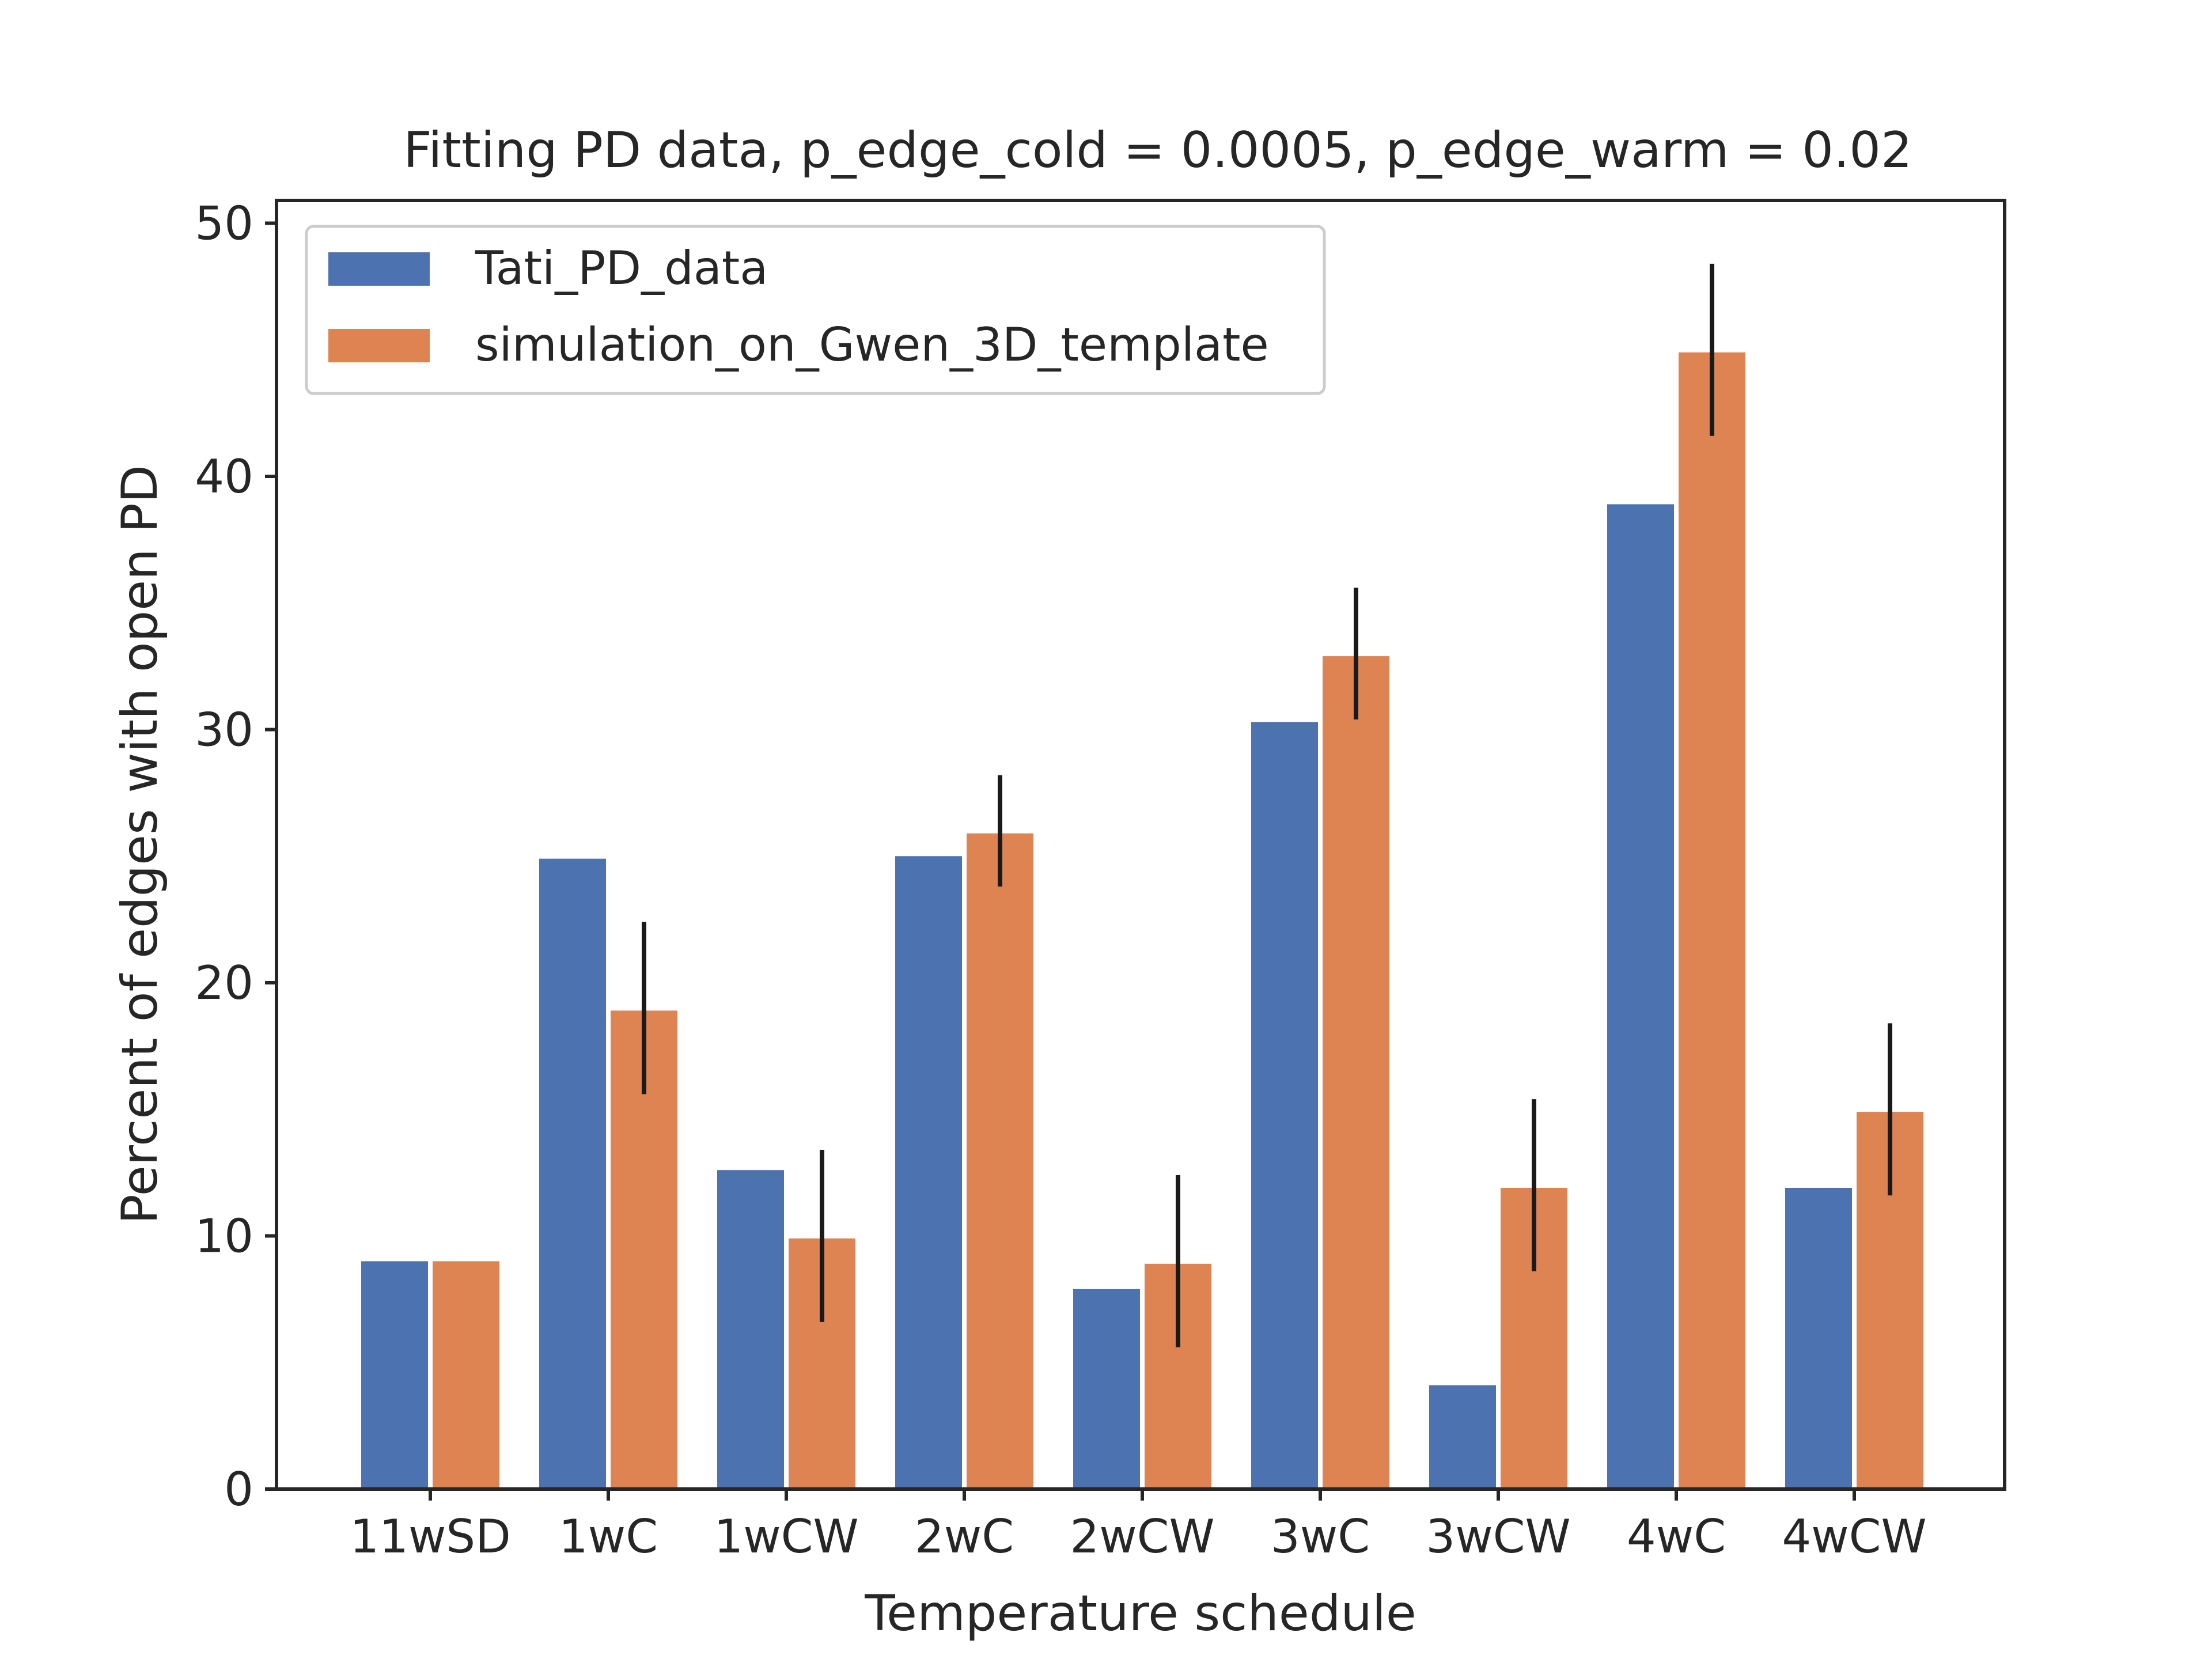 Image resolution: width=2212 pixels, height=1659 pixels. I want to click on x-tick-label: 2wC, so click(964, 1536).